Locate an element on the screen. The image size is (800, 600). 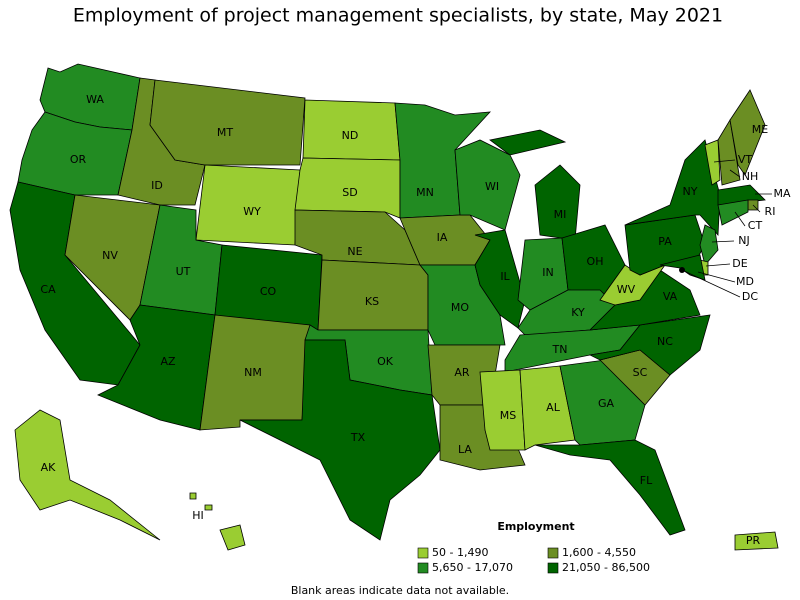
state-label: NE is located at coordinates (354, 251).